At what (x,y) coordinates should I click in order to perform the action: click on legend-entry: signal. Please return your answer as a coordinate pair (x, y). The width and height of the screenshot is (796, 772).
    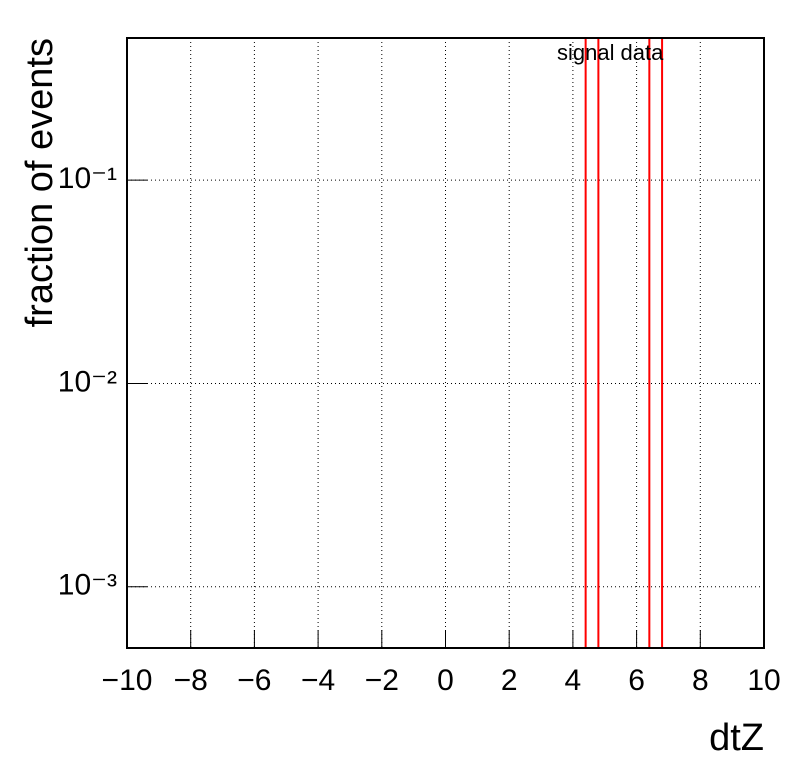
    Looking at the image, I should click on (585, 52).